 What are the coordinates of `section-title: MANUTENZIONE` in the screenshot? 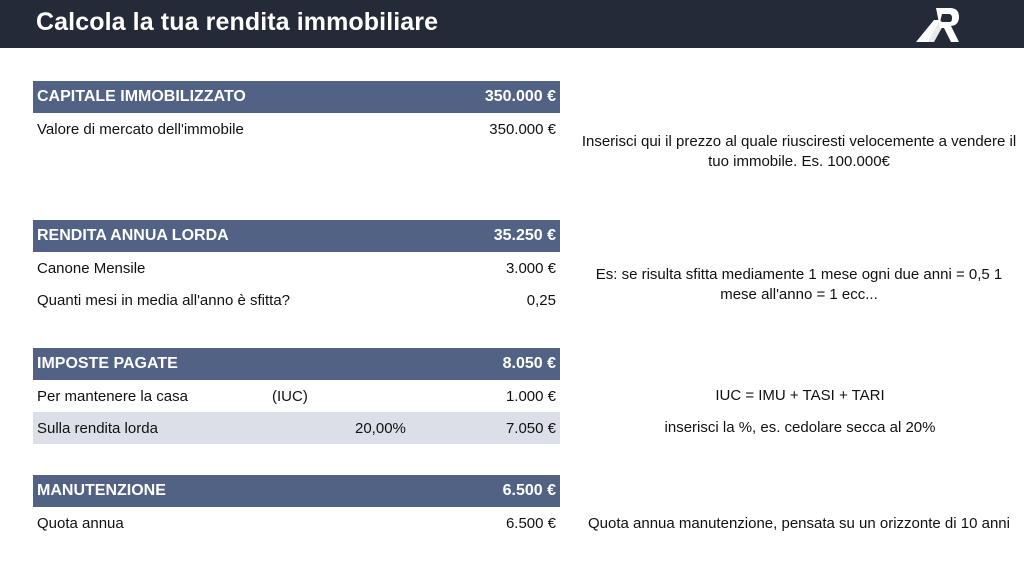 It's located at (101, 490).